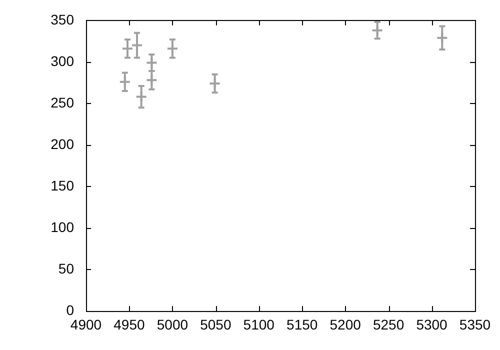  I want to click on x-tick-label: 5100, so click(259, 324).